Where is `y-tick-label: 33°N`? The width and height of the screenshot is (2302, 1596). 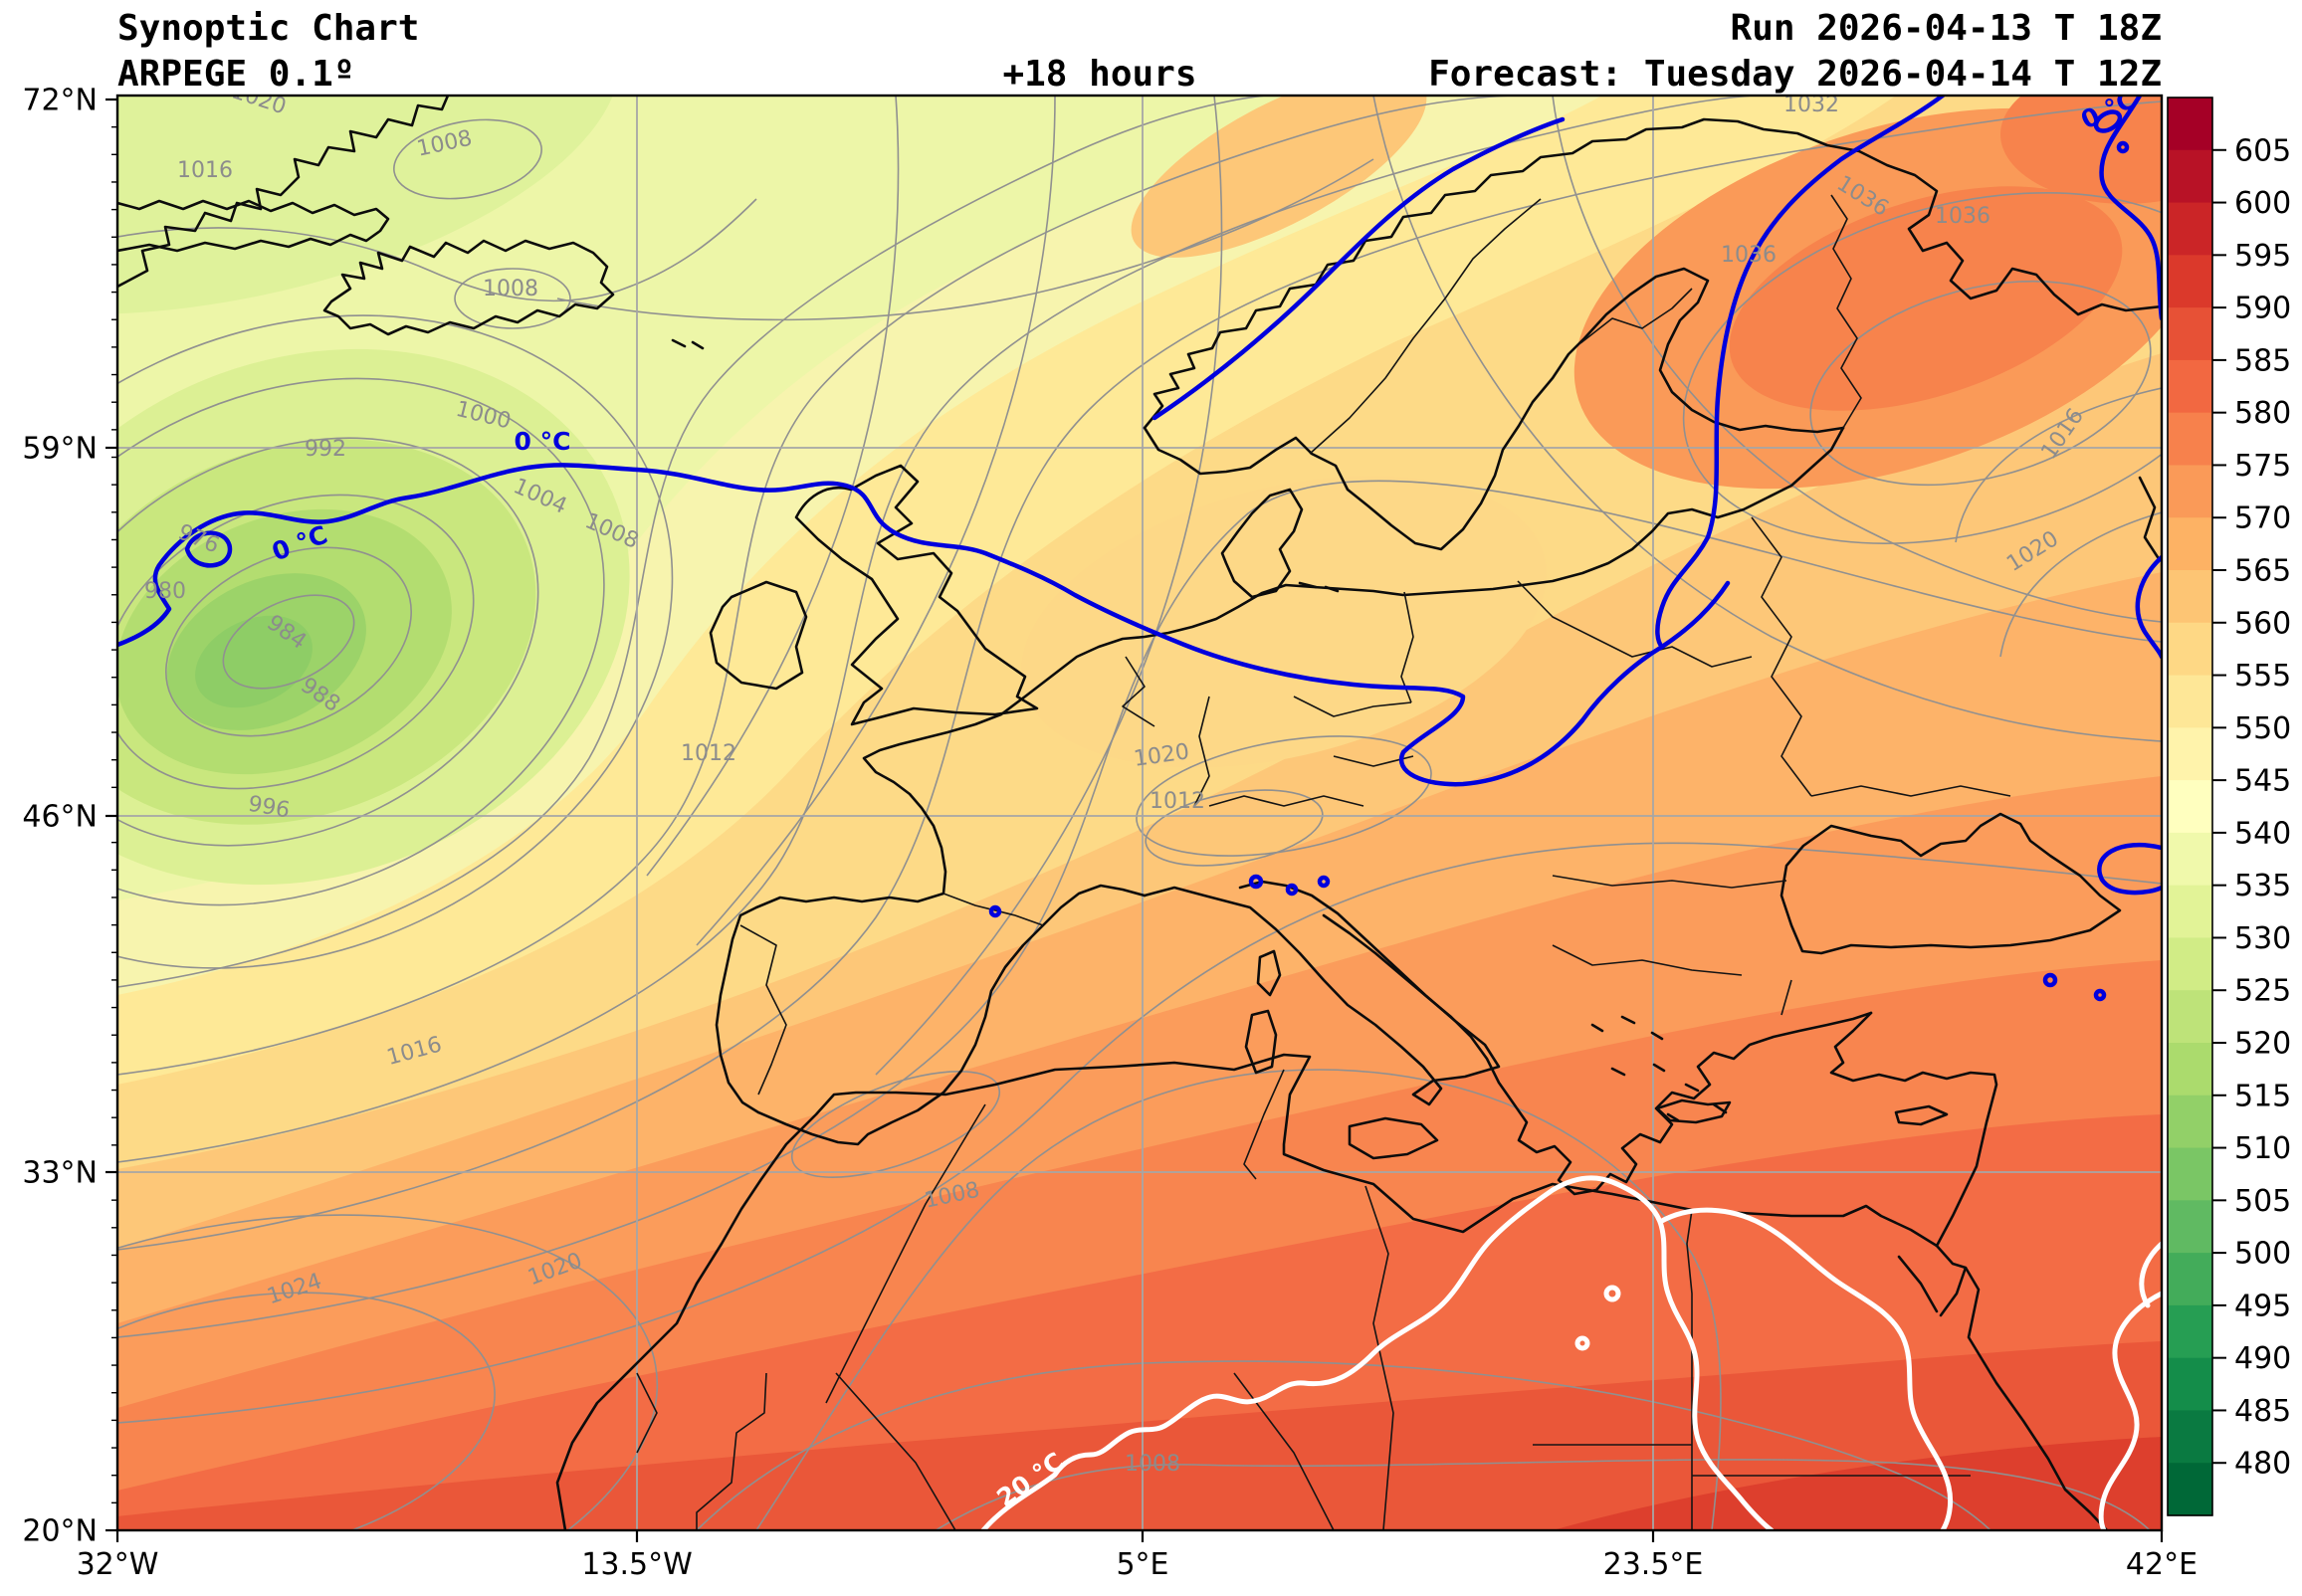
y-tick-label: 33°N is located at coordinates (60, 1173).